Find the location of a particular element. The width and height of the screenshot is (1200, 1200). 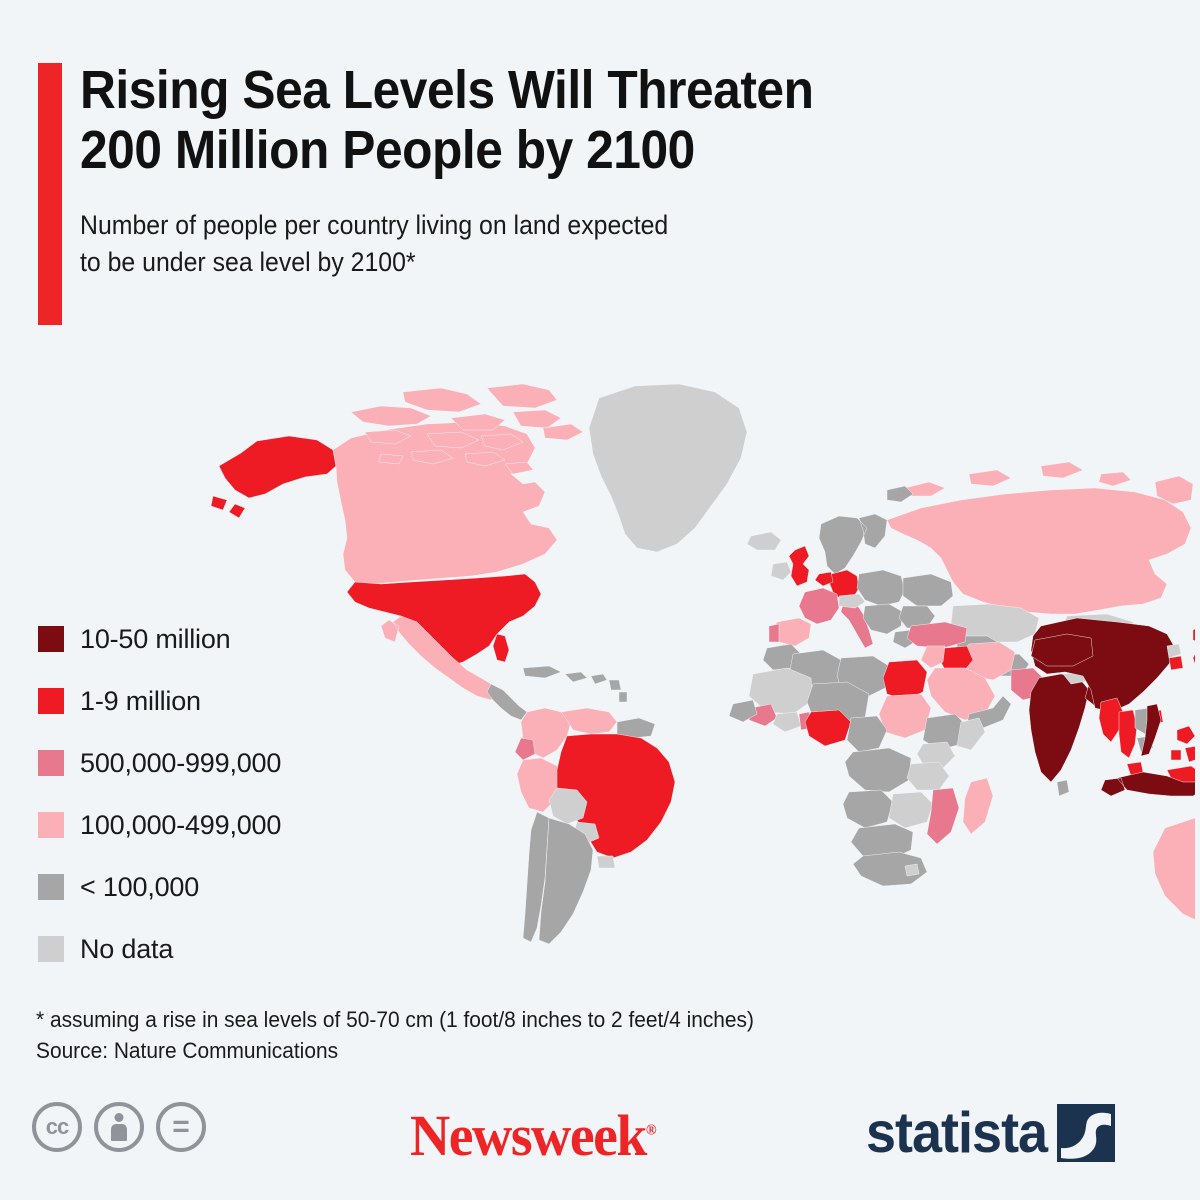

legend-label-4: < 100,000 is located at coordinates (140, 886).